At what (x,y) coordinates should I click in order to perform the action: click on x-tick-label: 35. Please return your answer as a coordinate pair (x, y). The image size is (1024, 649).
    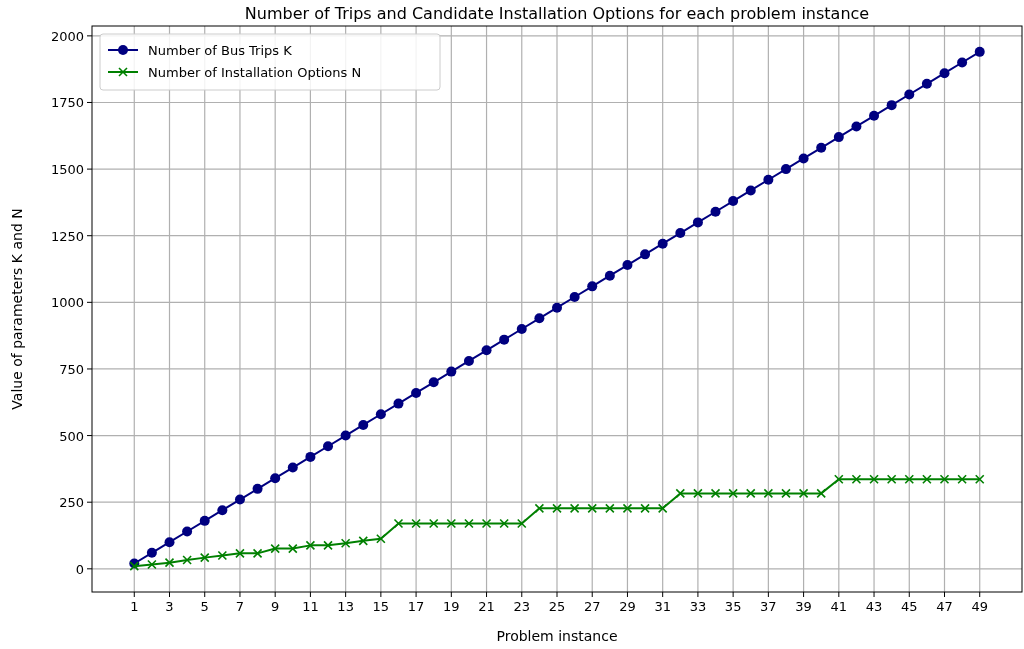
    Looking at the image, I should click on (733, 606).